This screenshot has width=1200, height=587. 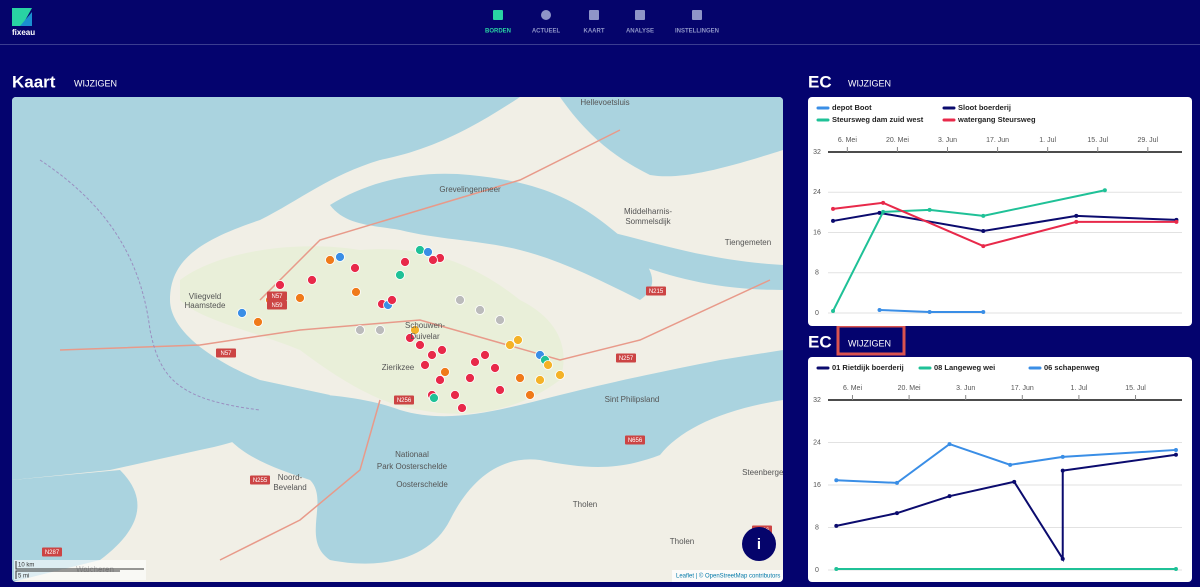 I want to click on nav-item: INSTELLINGEN, so click(x=697, y=22).